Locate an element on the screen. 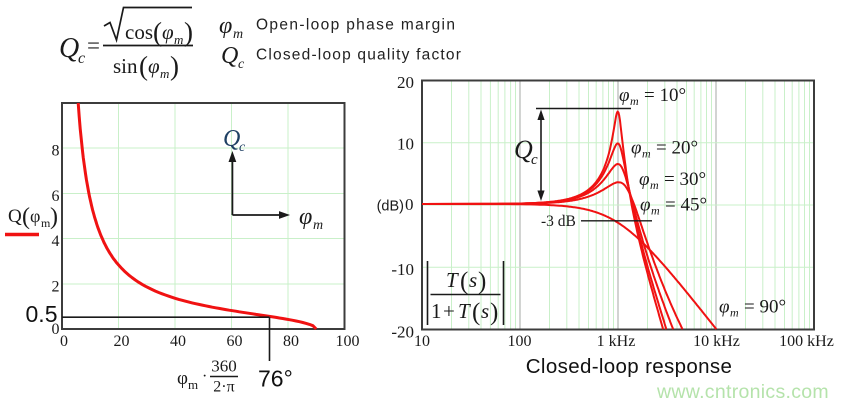  svg-text: (dB) is located at coordinates (390, 207).